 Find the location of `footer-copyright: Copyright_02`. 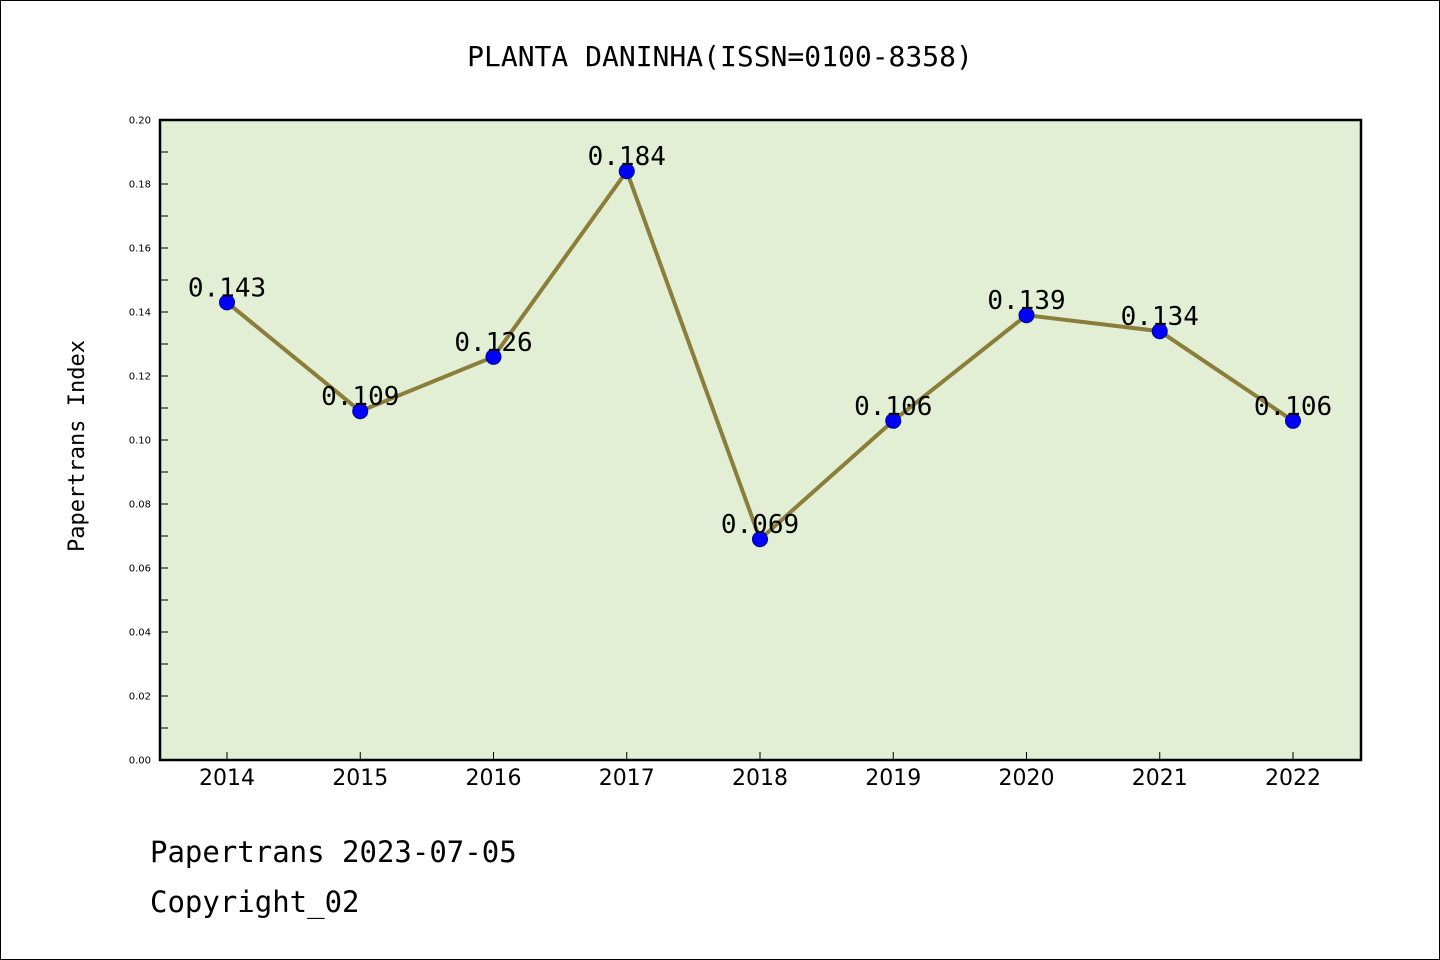

footer-copyright: Copyright_02 is located at coordinates (255, 902).